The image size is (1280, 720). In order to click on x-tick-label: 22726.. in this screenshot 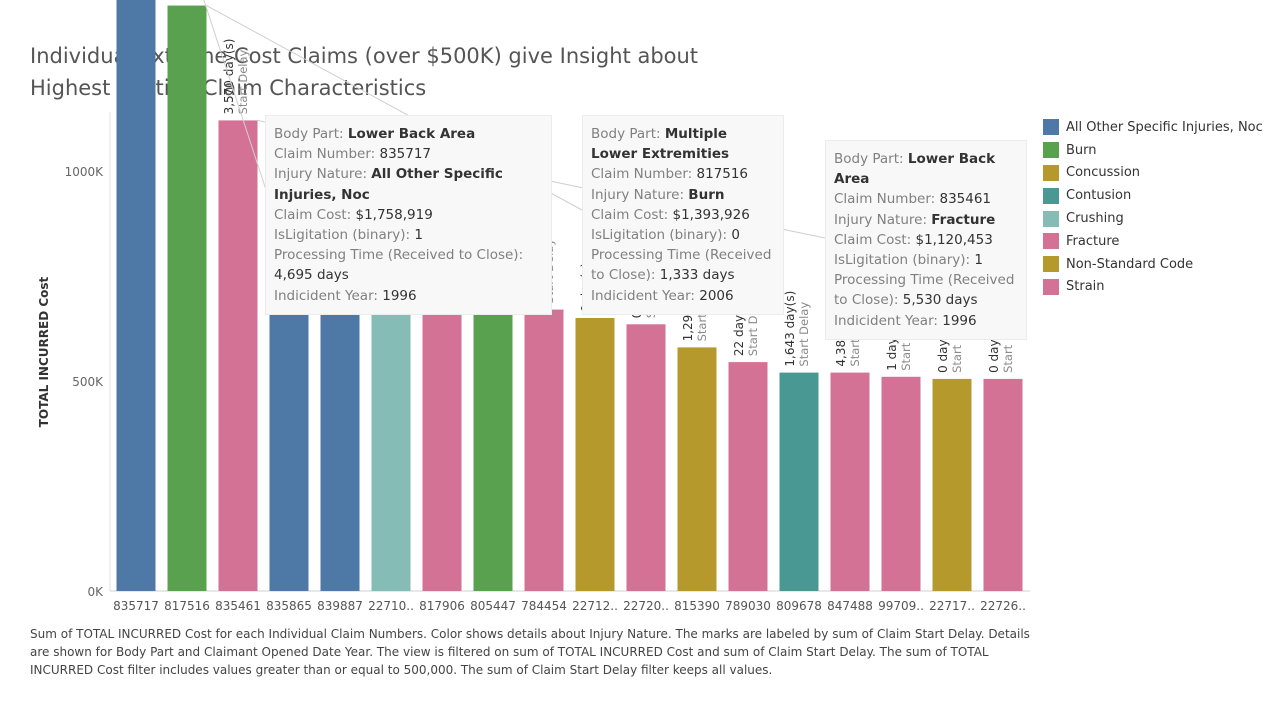, I will do `click(1003, 606)`.